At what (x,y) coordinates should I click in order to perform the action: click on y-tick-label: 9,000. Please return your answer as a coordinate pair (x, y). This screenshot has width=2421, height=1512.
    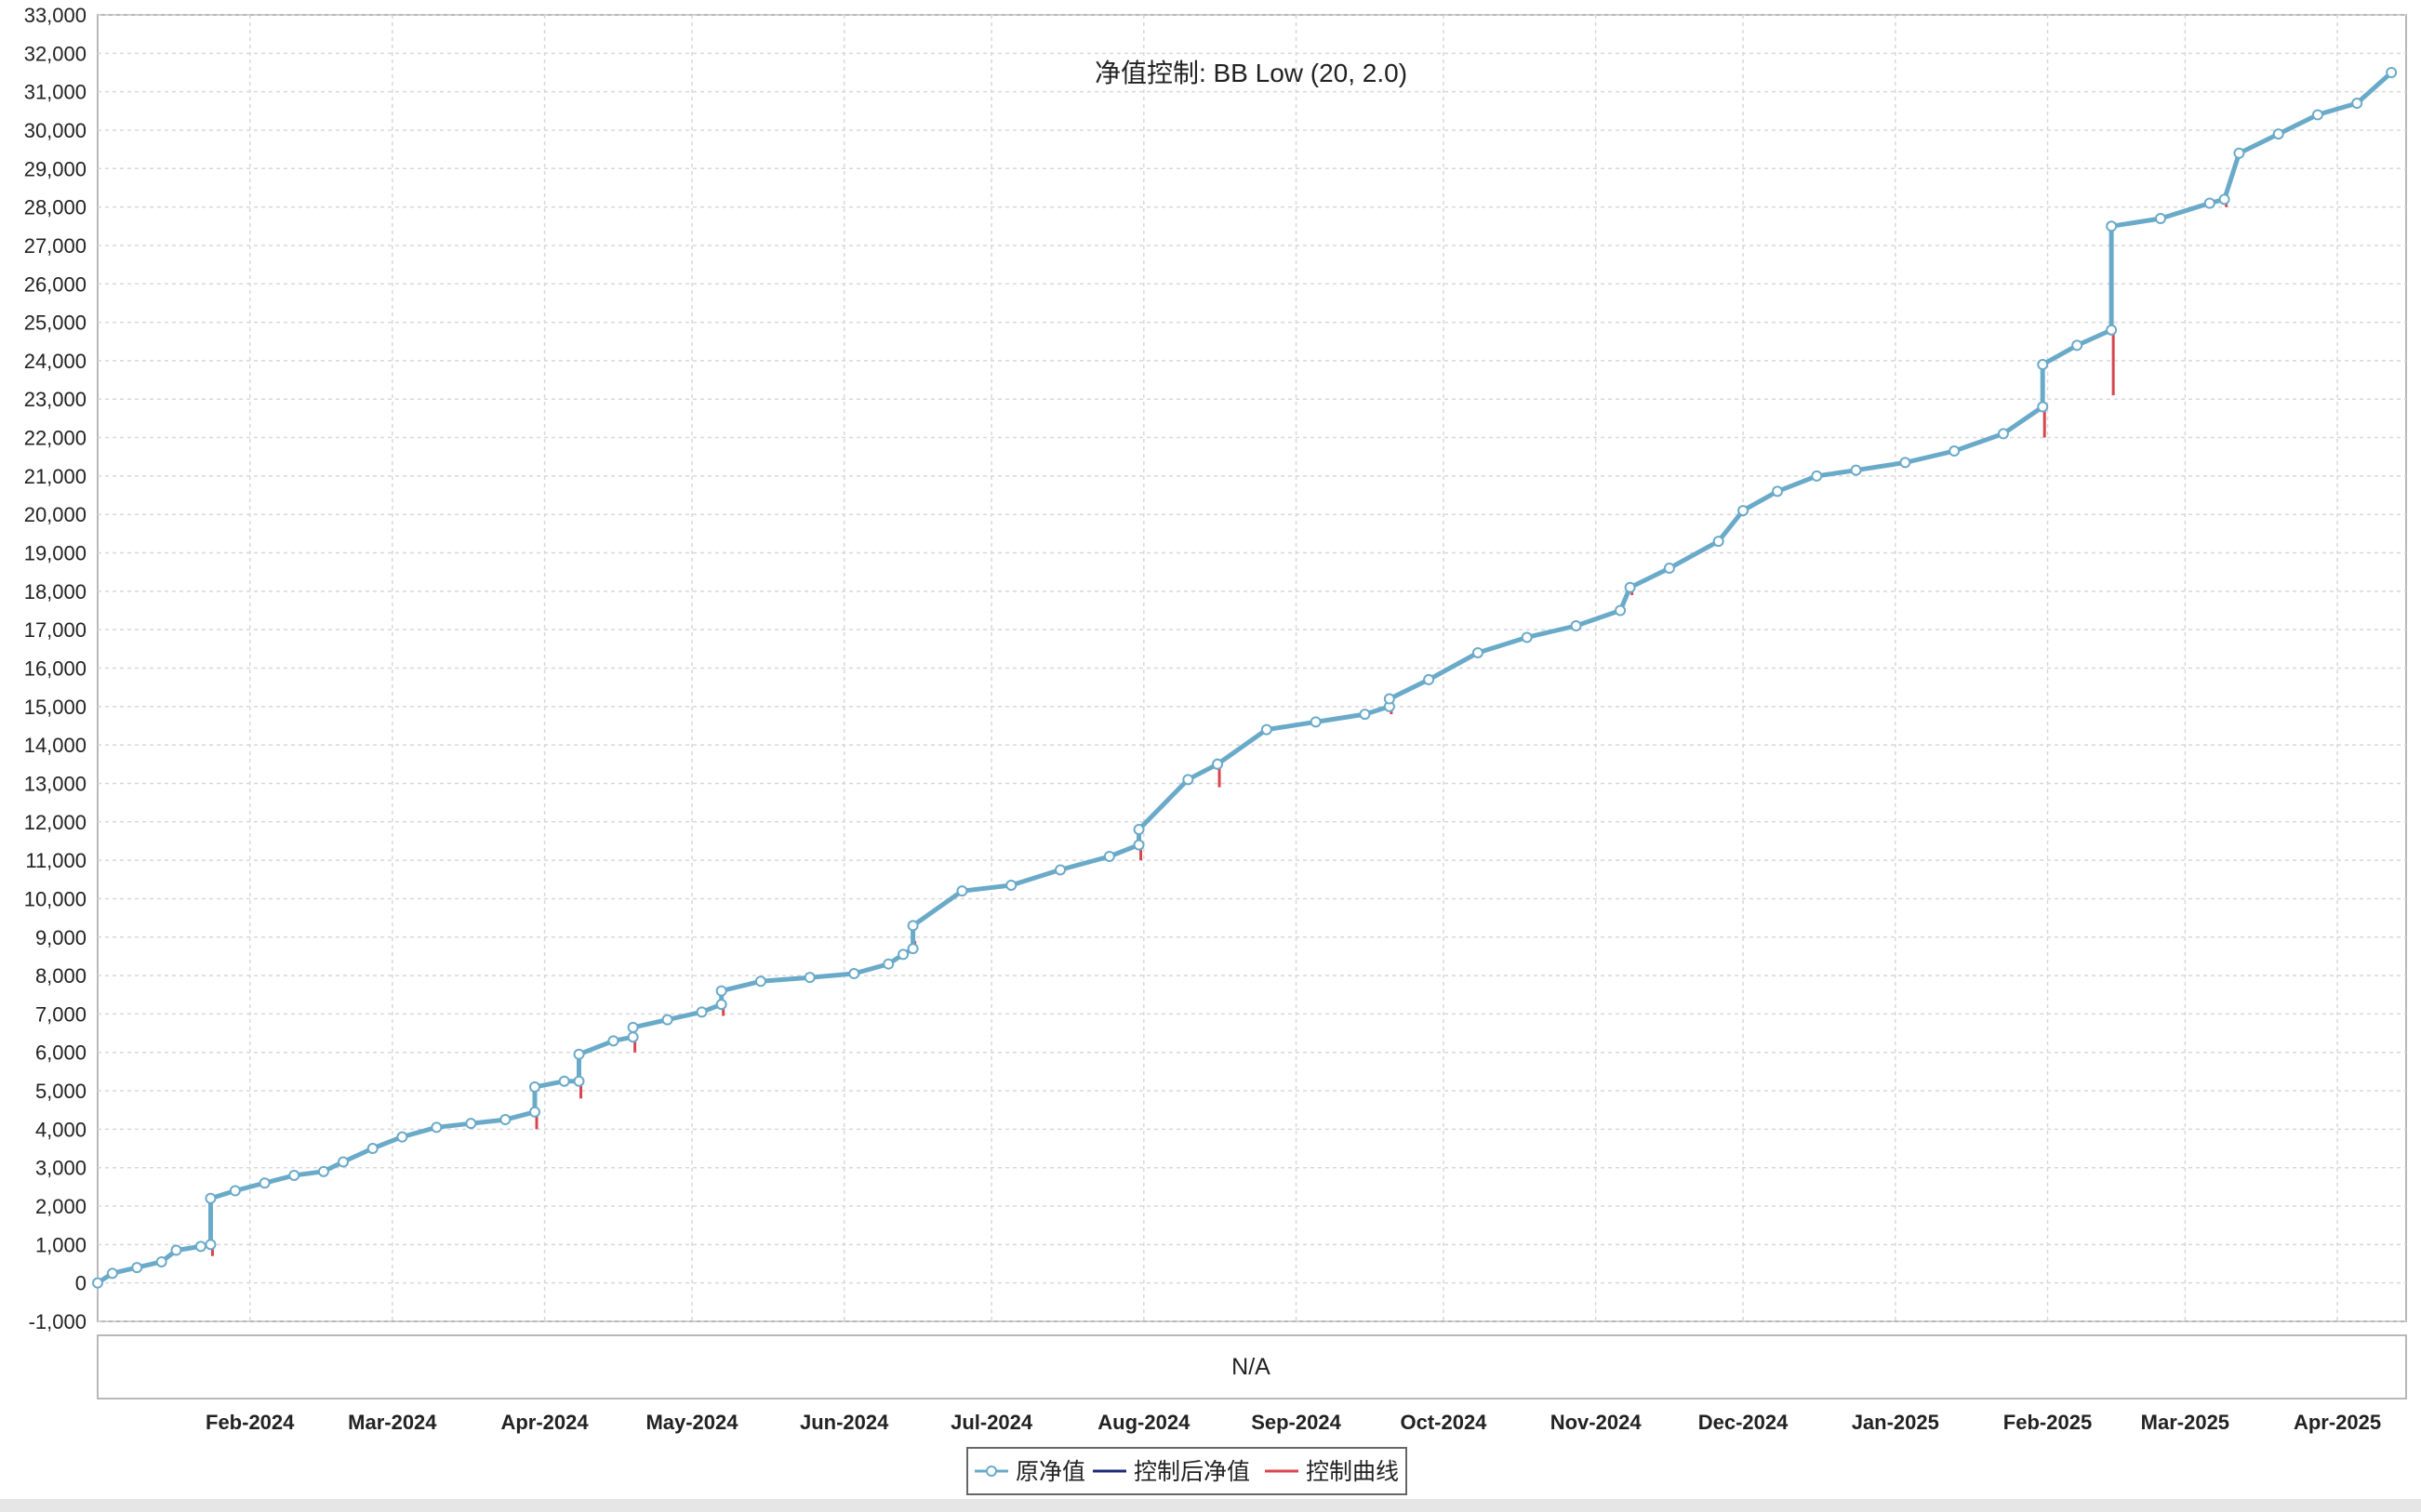
    Looking at the image, I should click on (61, 937).